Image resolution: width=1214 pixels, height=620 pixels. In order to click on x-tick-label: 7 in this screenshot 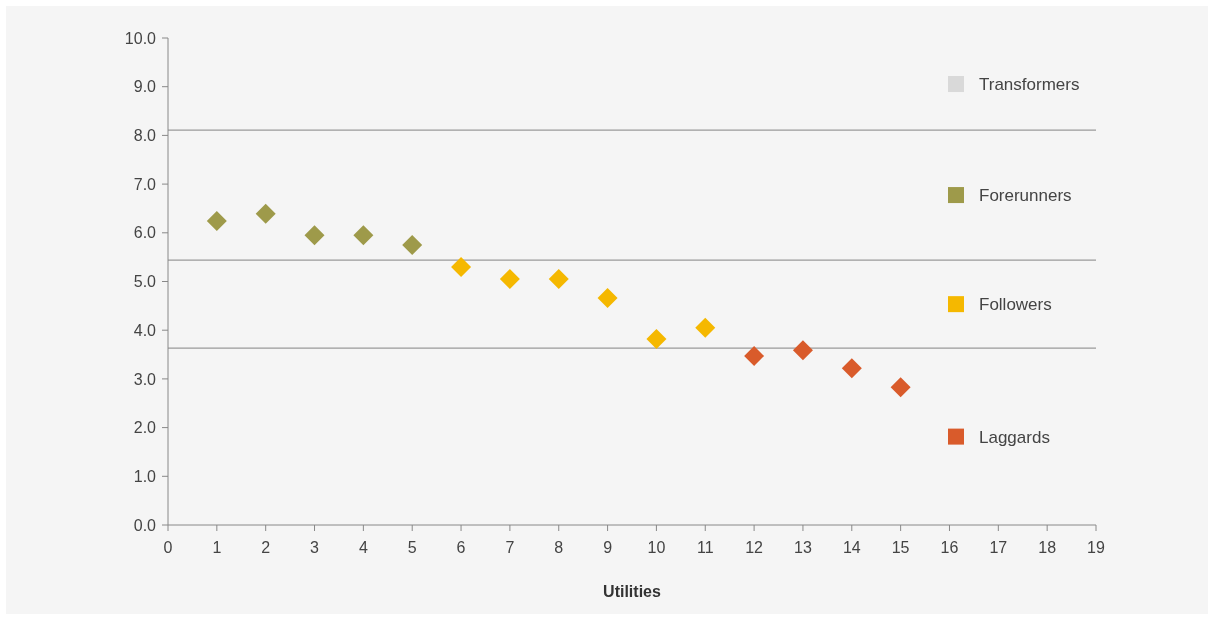, I will do `click(510, 547)`.